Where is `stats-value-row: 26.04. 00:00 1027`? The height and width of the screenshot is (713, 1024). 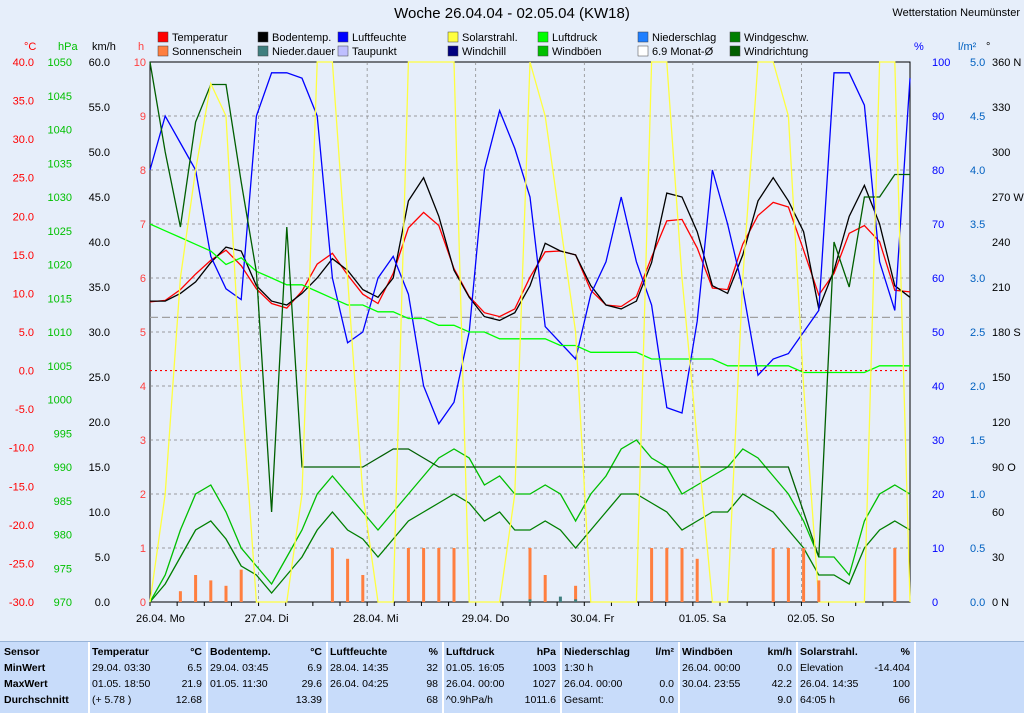
stats-value-row: 26.04. 00:00 1027 is located at coordinates (501, 686).